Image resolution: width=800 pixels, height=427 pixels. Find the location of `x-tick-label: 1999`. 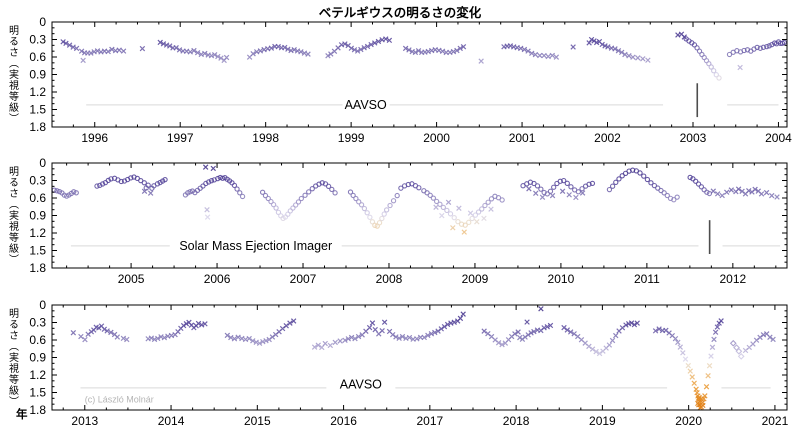

x-tick-label: 1999 is located at coordinates (351, 138).